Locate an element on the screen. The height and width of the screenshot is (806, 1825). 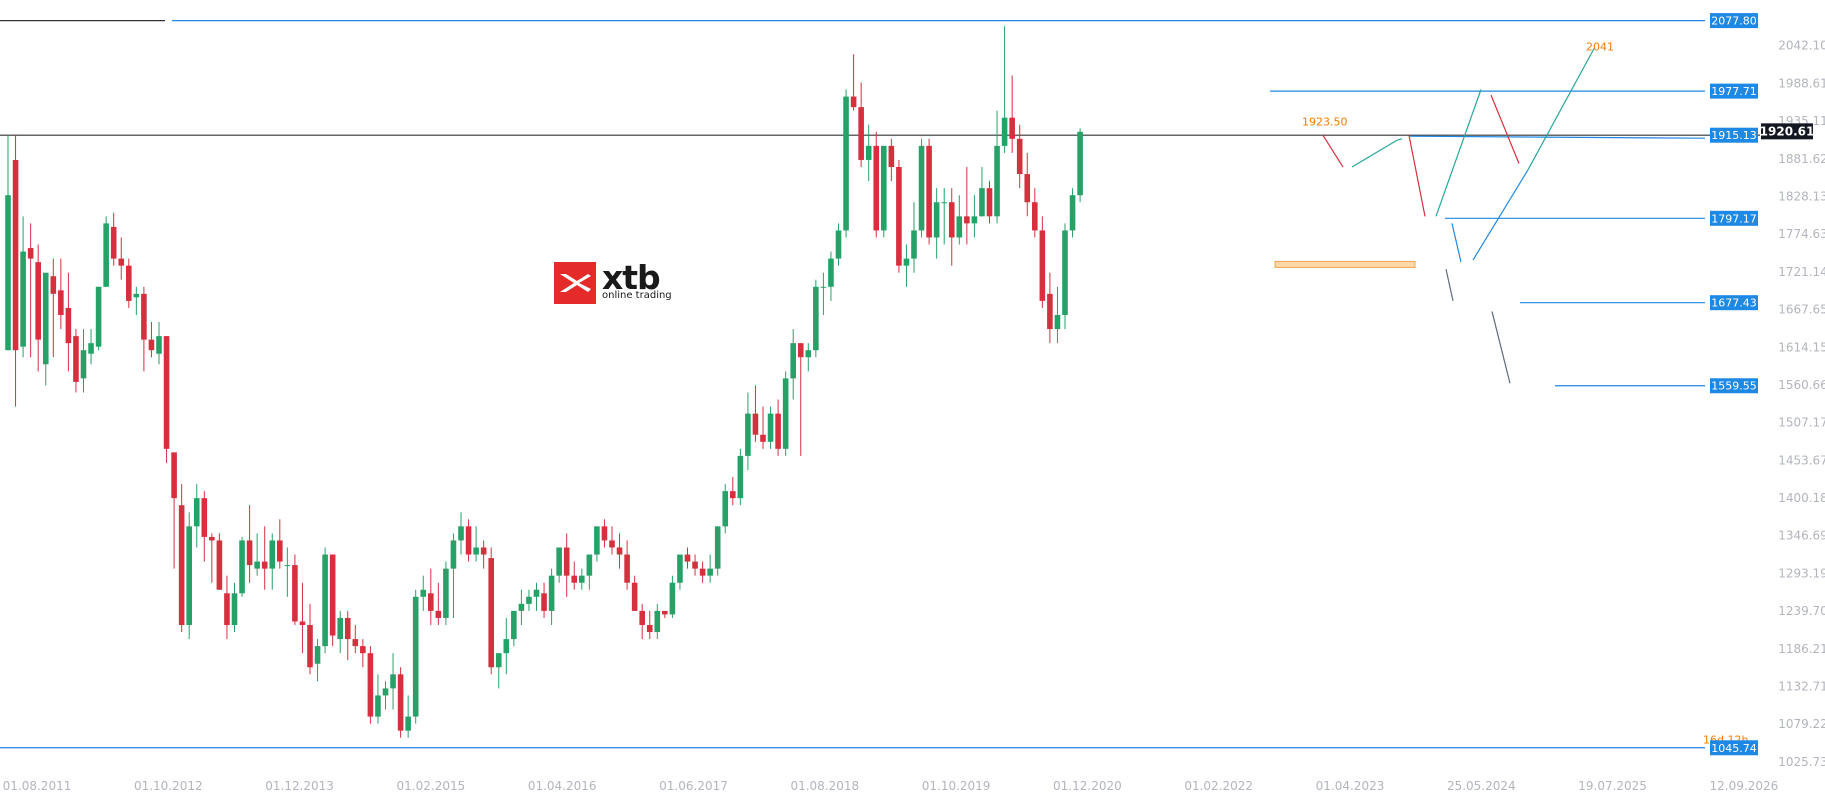
current-price-tag-label: 1920.61 is located at coordinates (1787, 131).